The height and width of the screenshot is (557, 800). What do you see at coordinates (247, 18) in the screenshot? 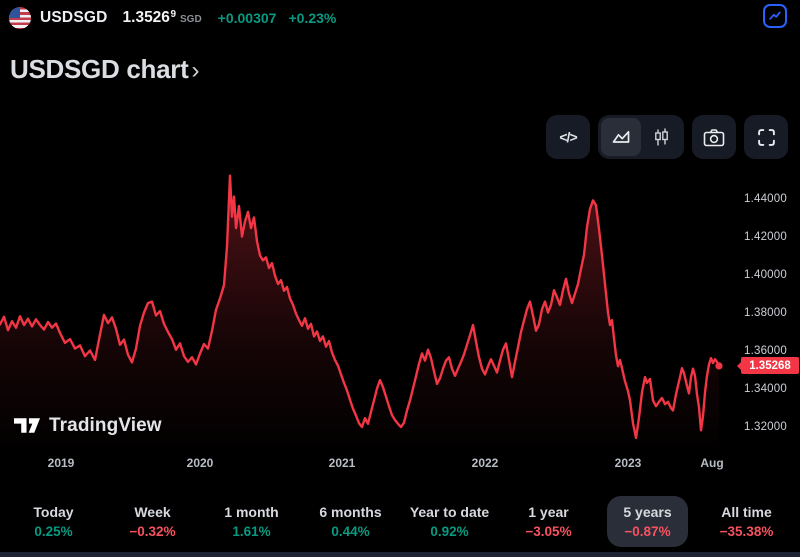
I see `change-absolute: +0.00307` at bounding box center [247, 18].